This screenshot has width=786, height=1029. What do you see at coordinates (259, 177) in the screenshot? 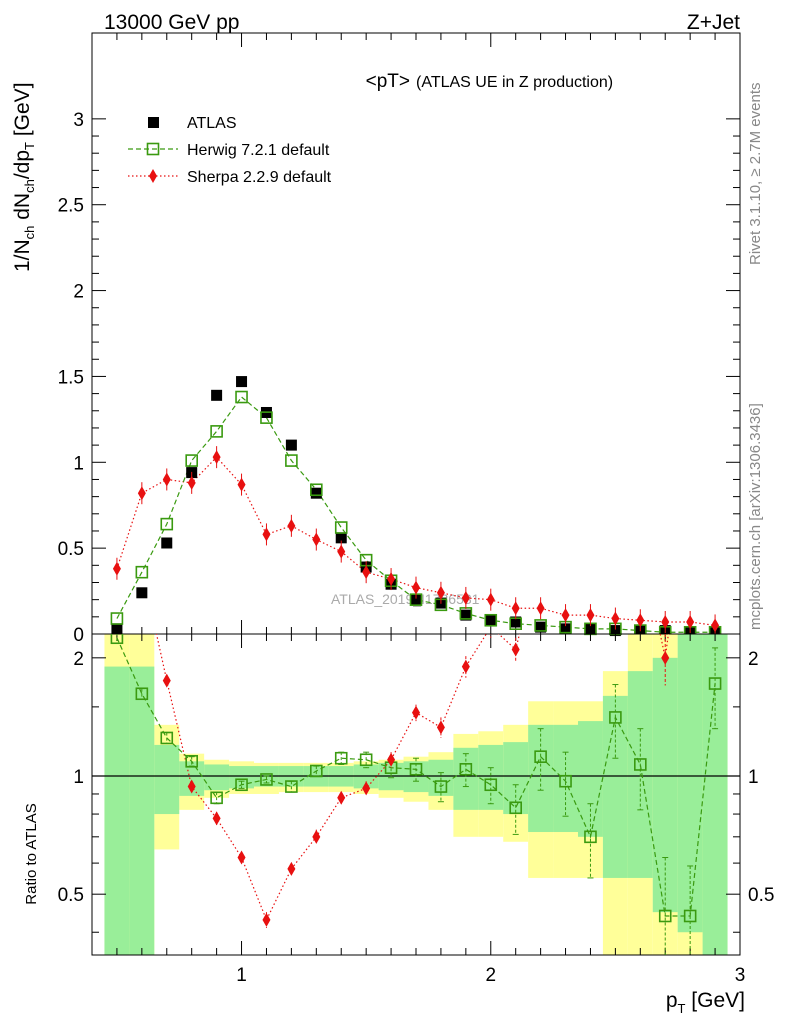
I see `legend-sherpa-label: Sherpa 2.2.9 default` at bounding box center [259, 177].